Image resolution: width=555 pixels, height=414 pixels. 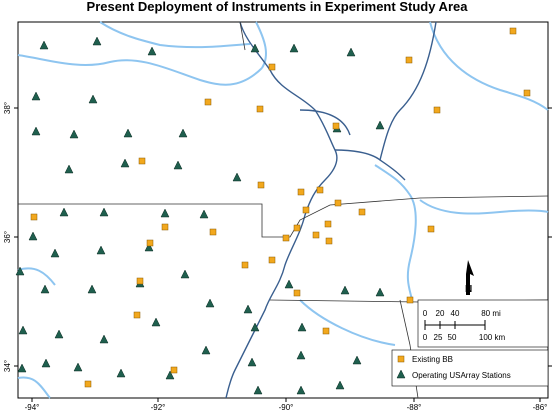 I want to click on scale-label: 100 km, so click(x=492, y=337).